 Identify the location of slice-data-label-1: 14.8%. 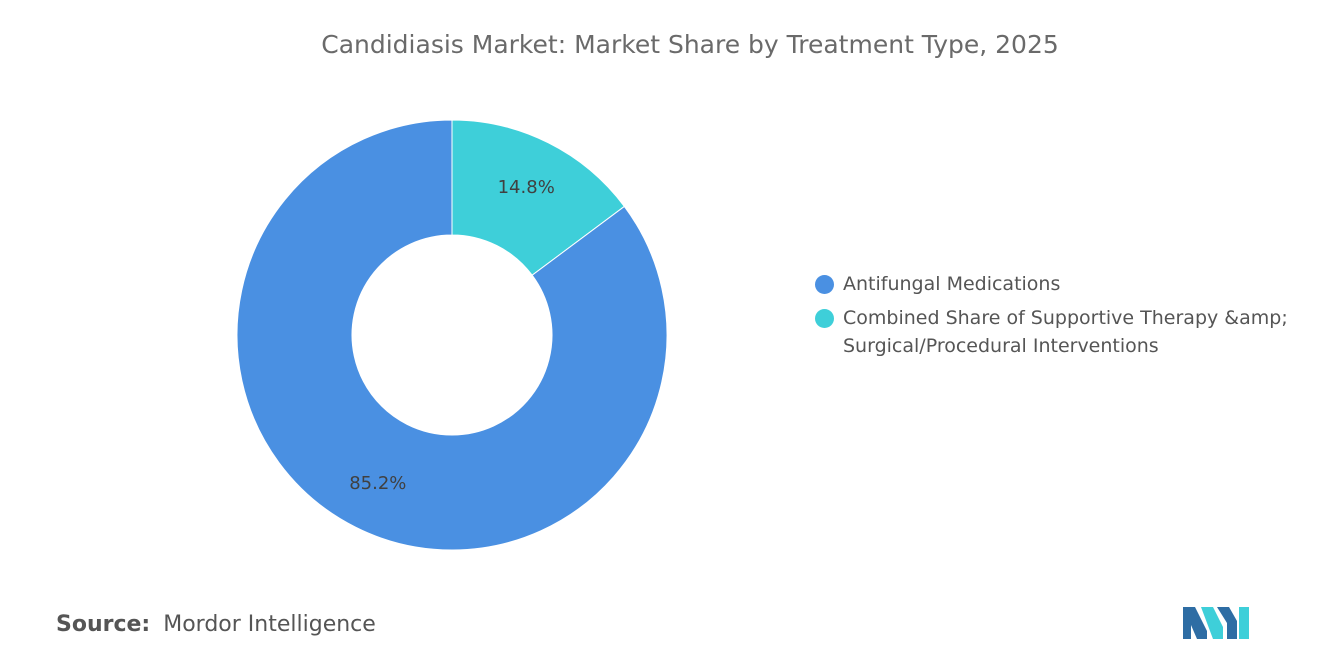
(526, 187).